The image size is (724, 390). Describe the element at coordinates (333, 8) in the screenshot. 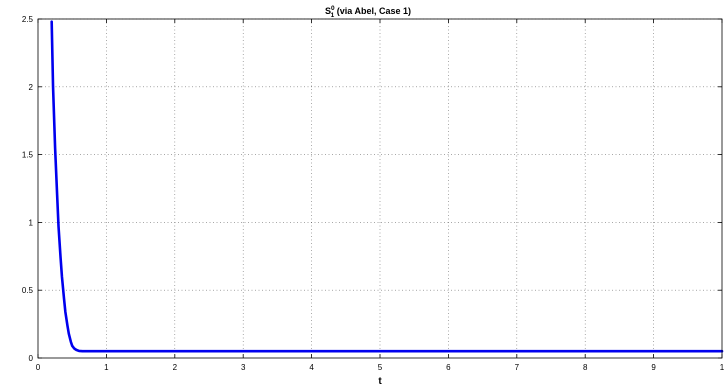

I see `chart-title-superscript: 0` at that location.